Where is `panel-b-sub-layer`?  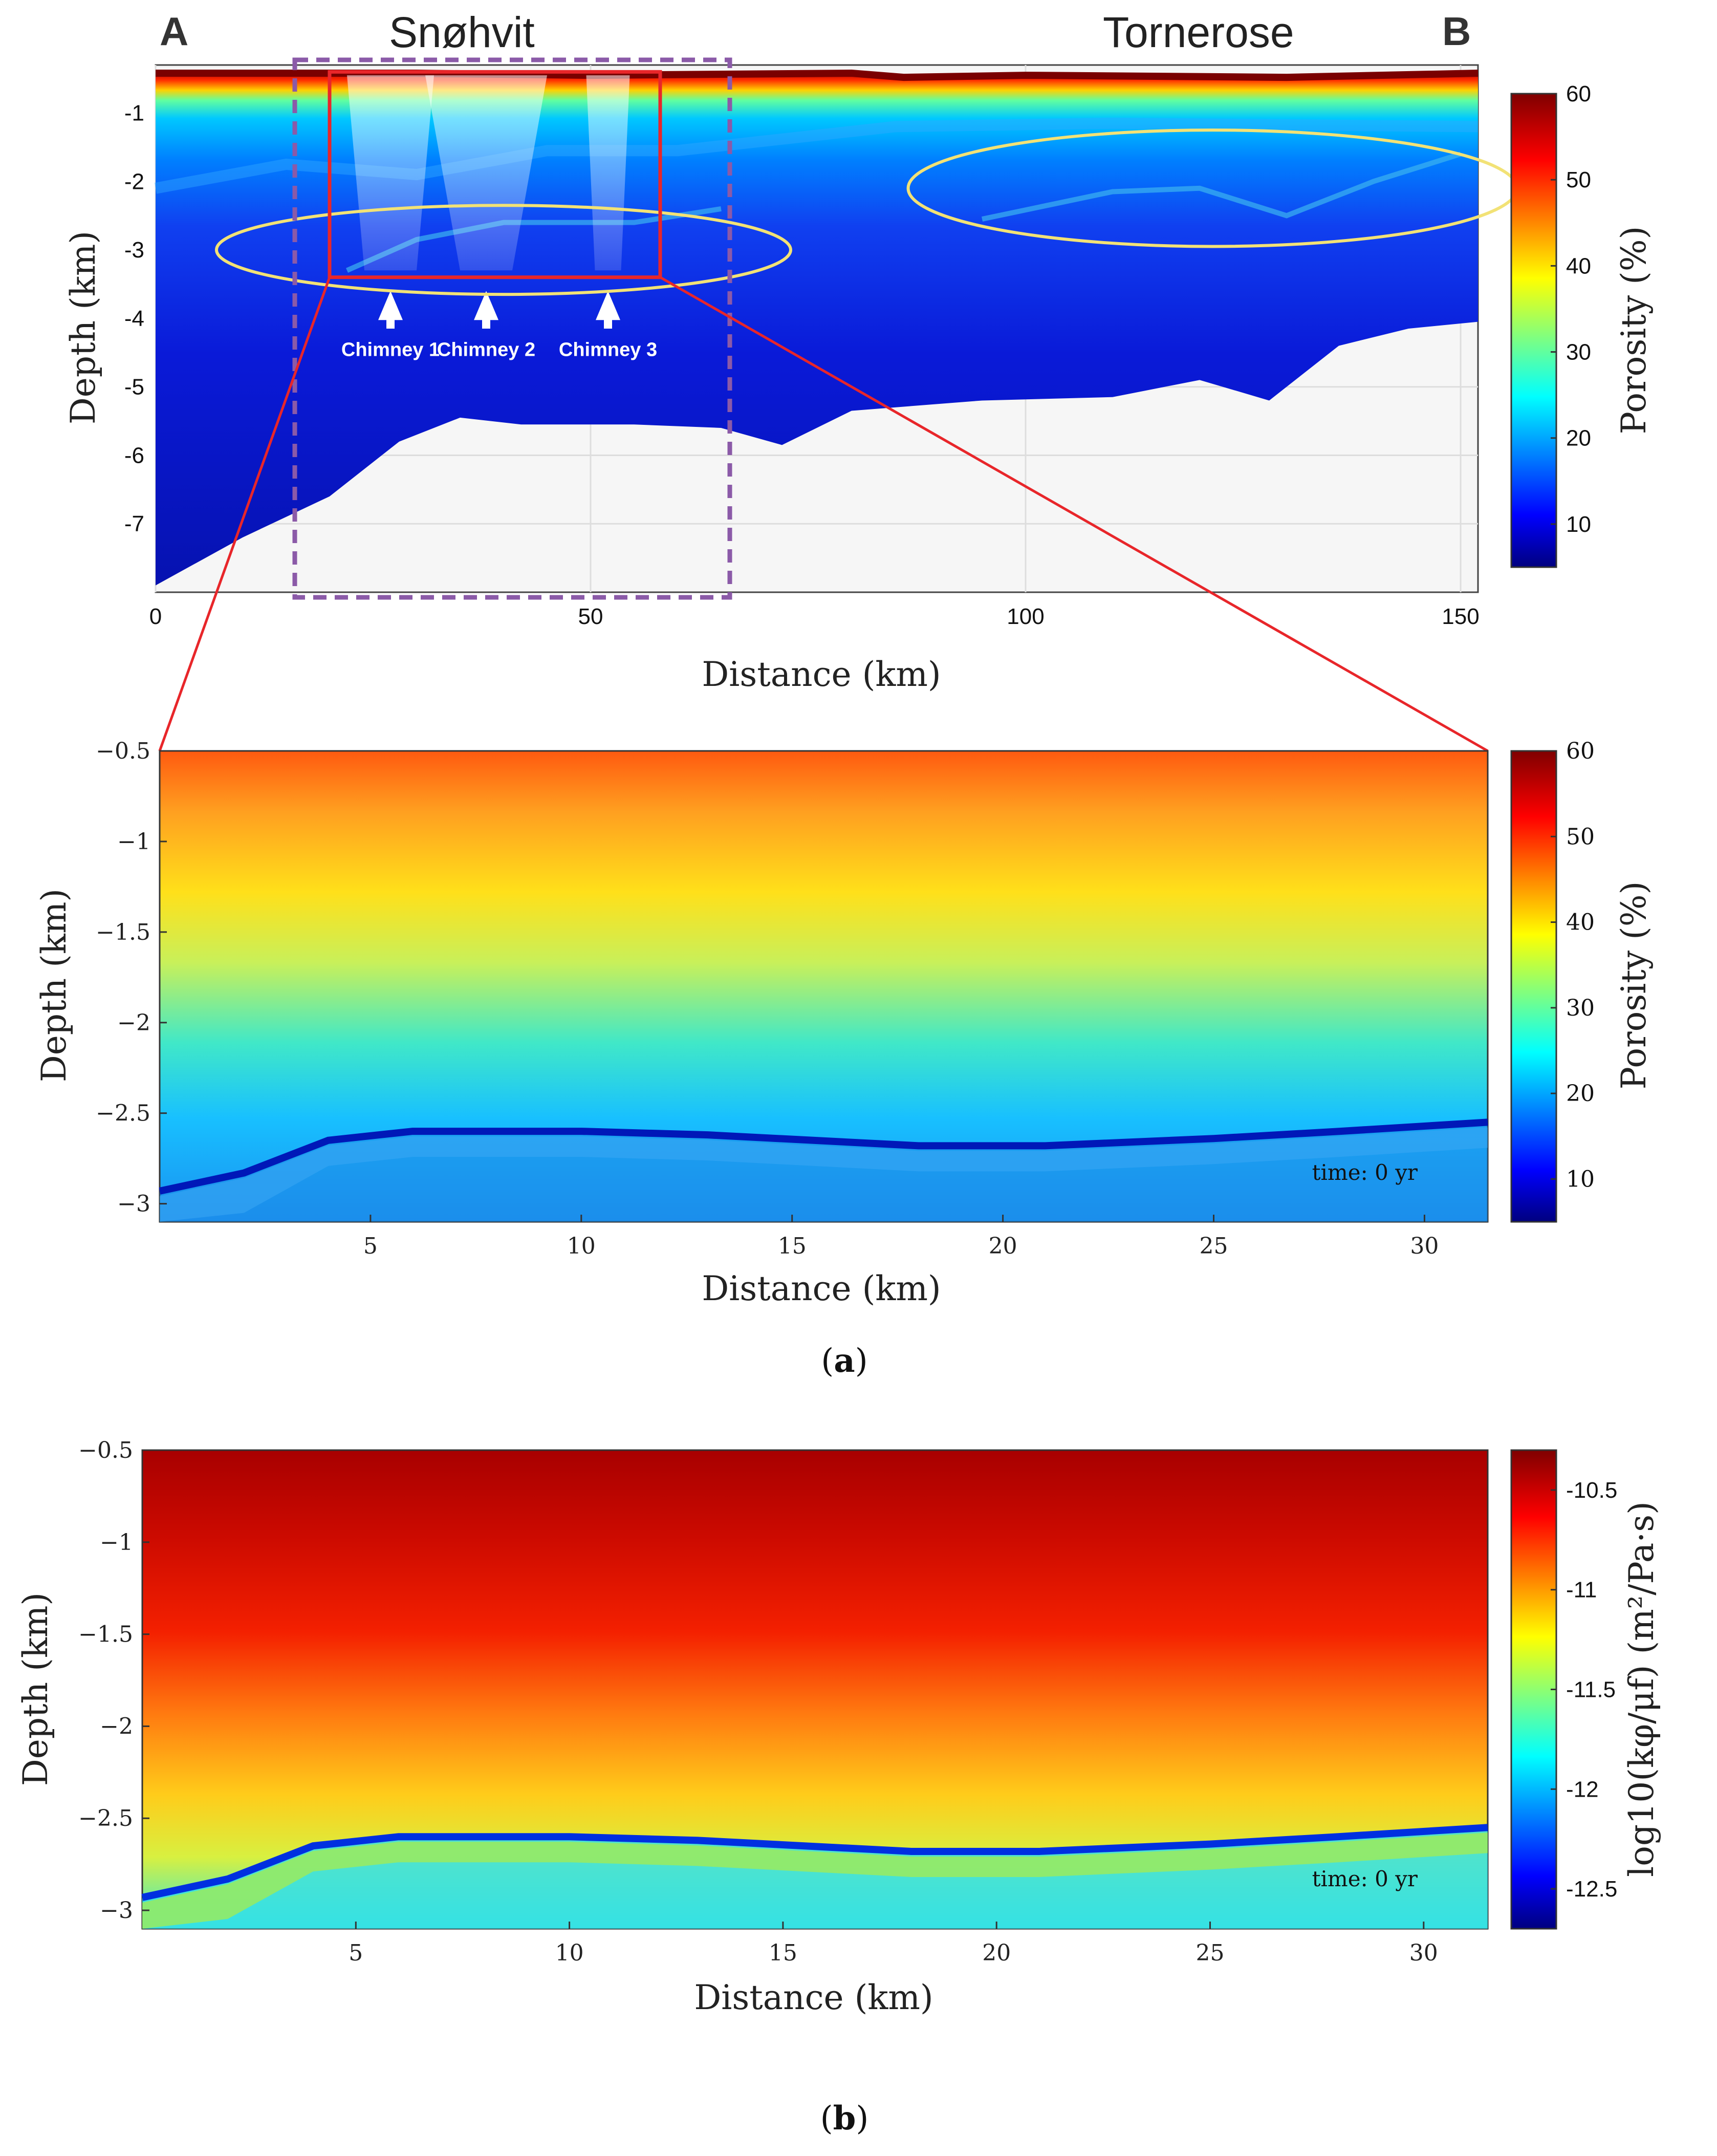
panel-b-sub-layer is located at coordinates (815, 1880).